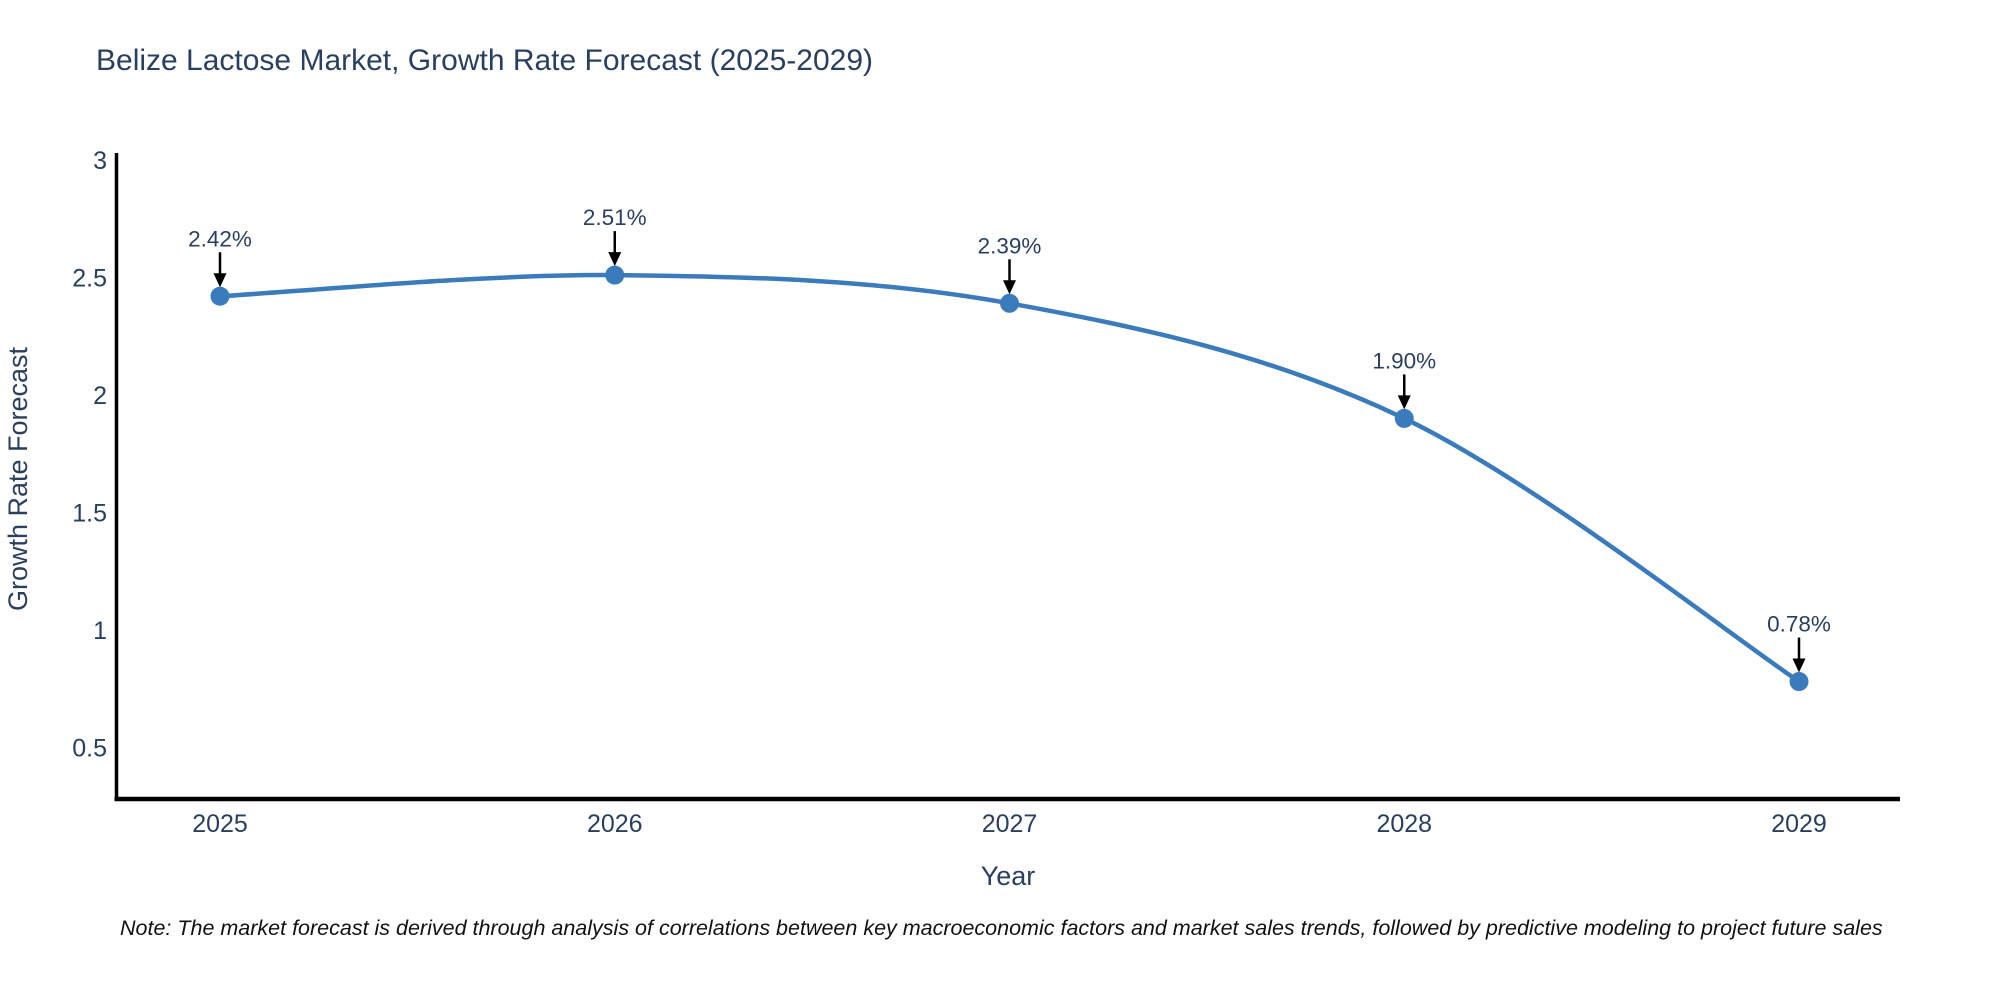 The image size is (2000, 1000). Describe the element at coordinates (100, 396) in the screenshot. I see `y-axis-tick-label: 2` at that location.